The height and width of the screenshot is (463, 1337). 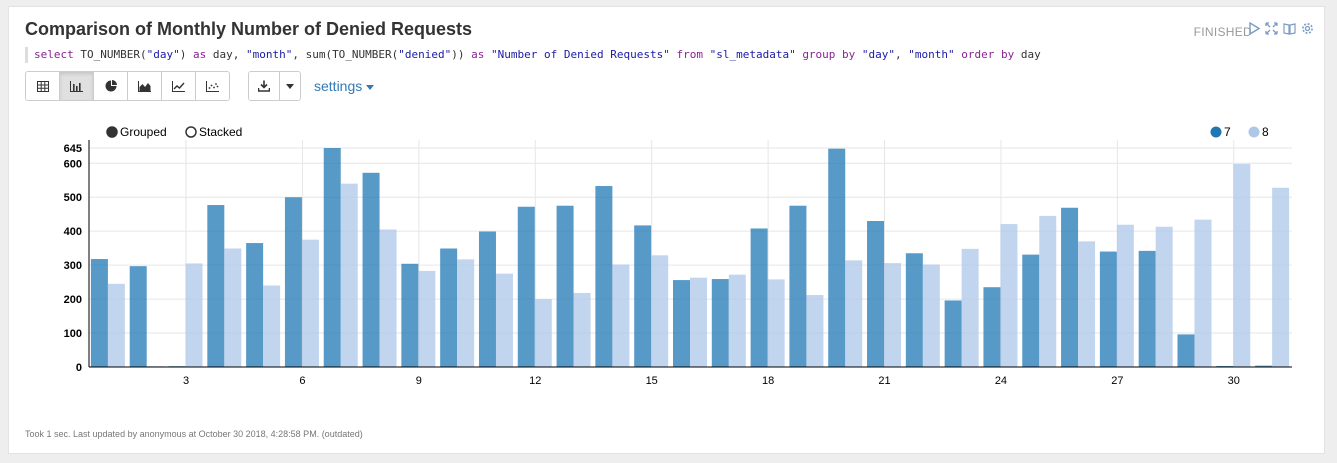 I want to click on sql-token: "day", so click(x=878, y=54).